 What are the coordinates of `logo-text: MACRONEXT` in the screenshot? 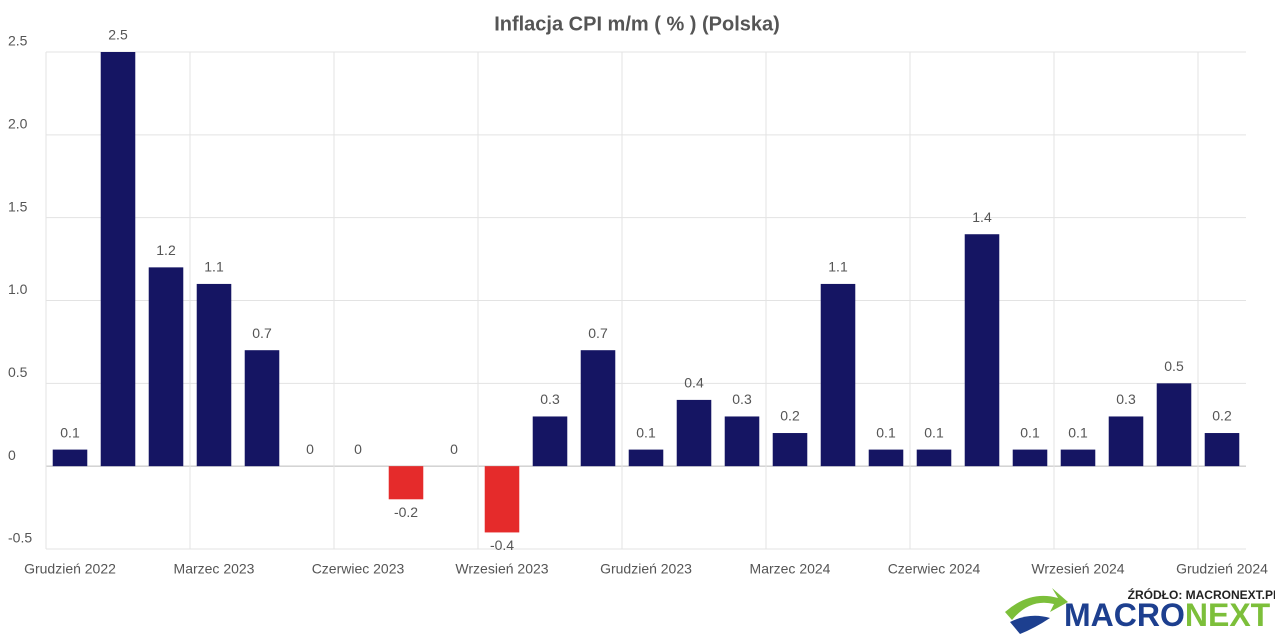 It's located at (1167, 615).